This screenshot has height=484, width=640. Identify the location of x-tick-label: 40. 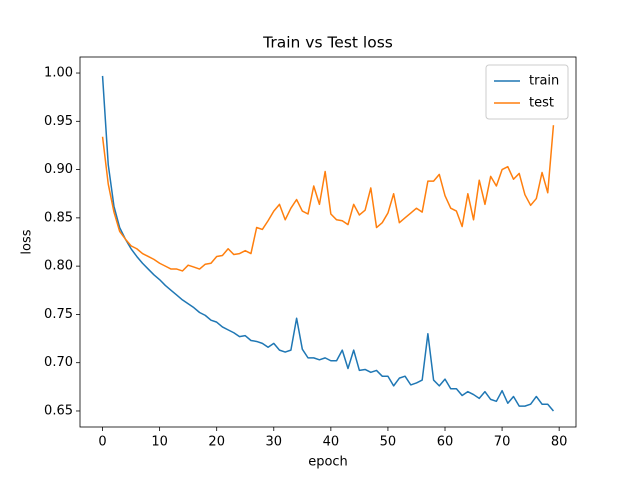
(331, 442).